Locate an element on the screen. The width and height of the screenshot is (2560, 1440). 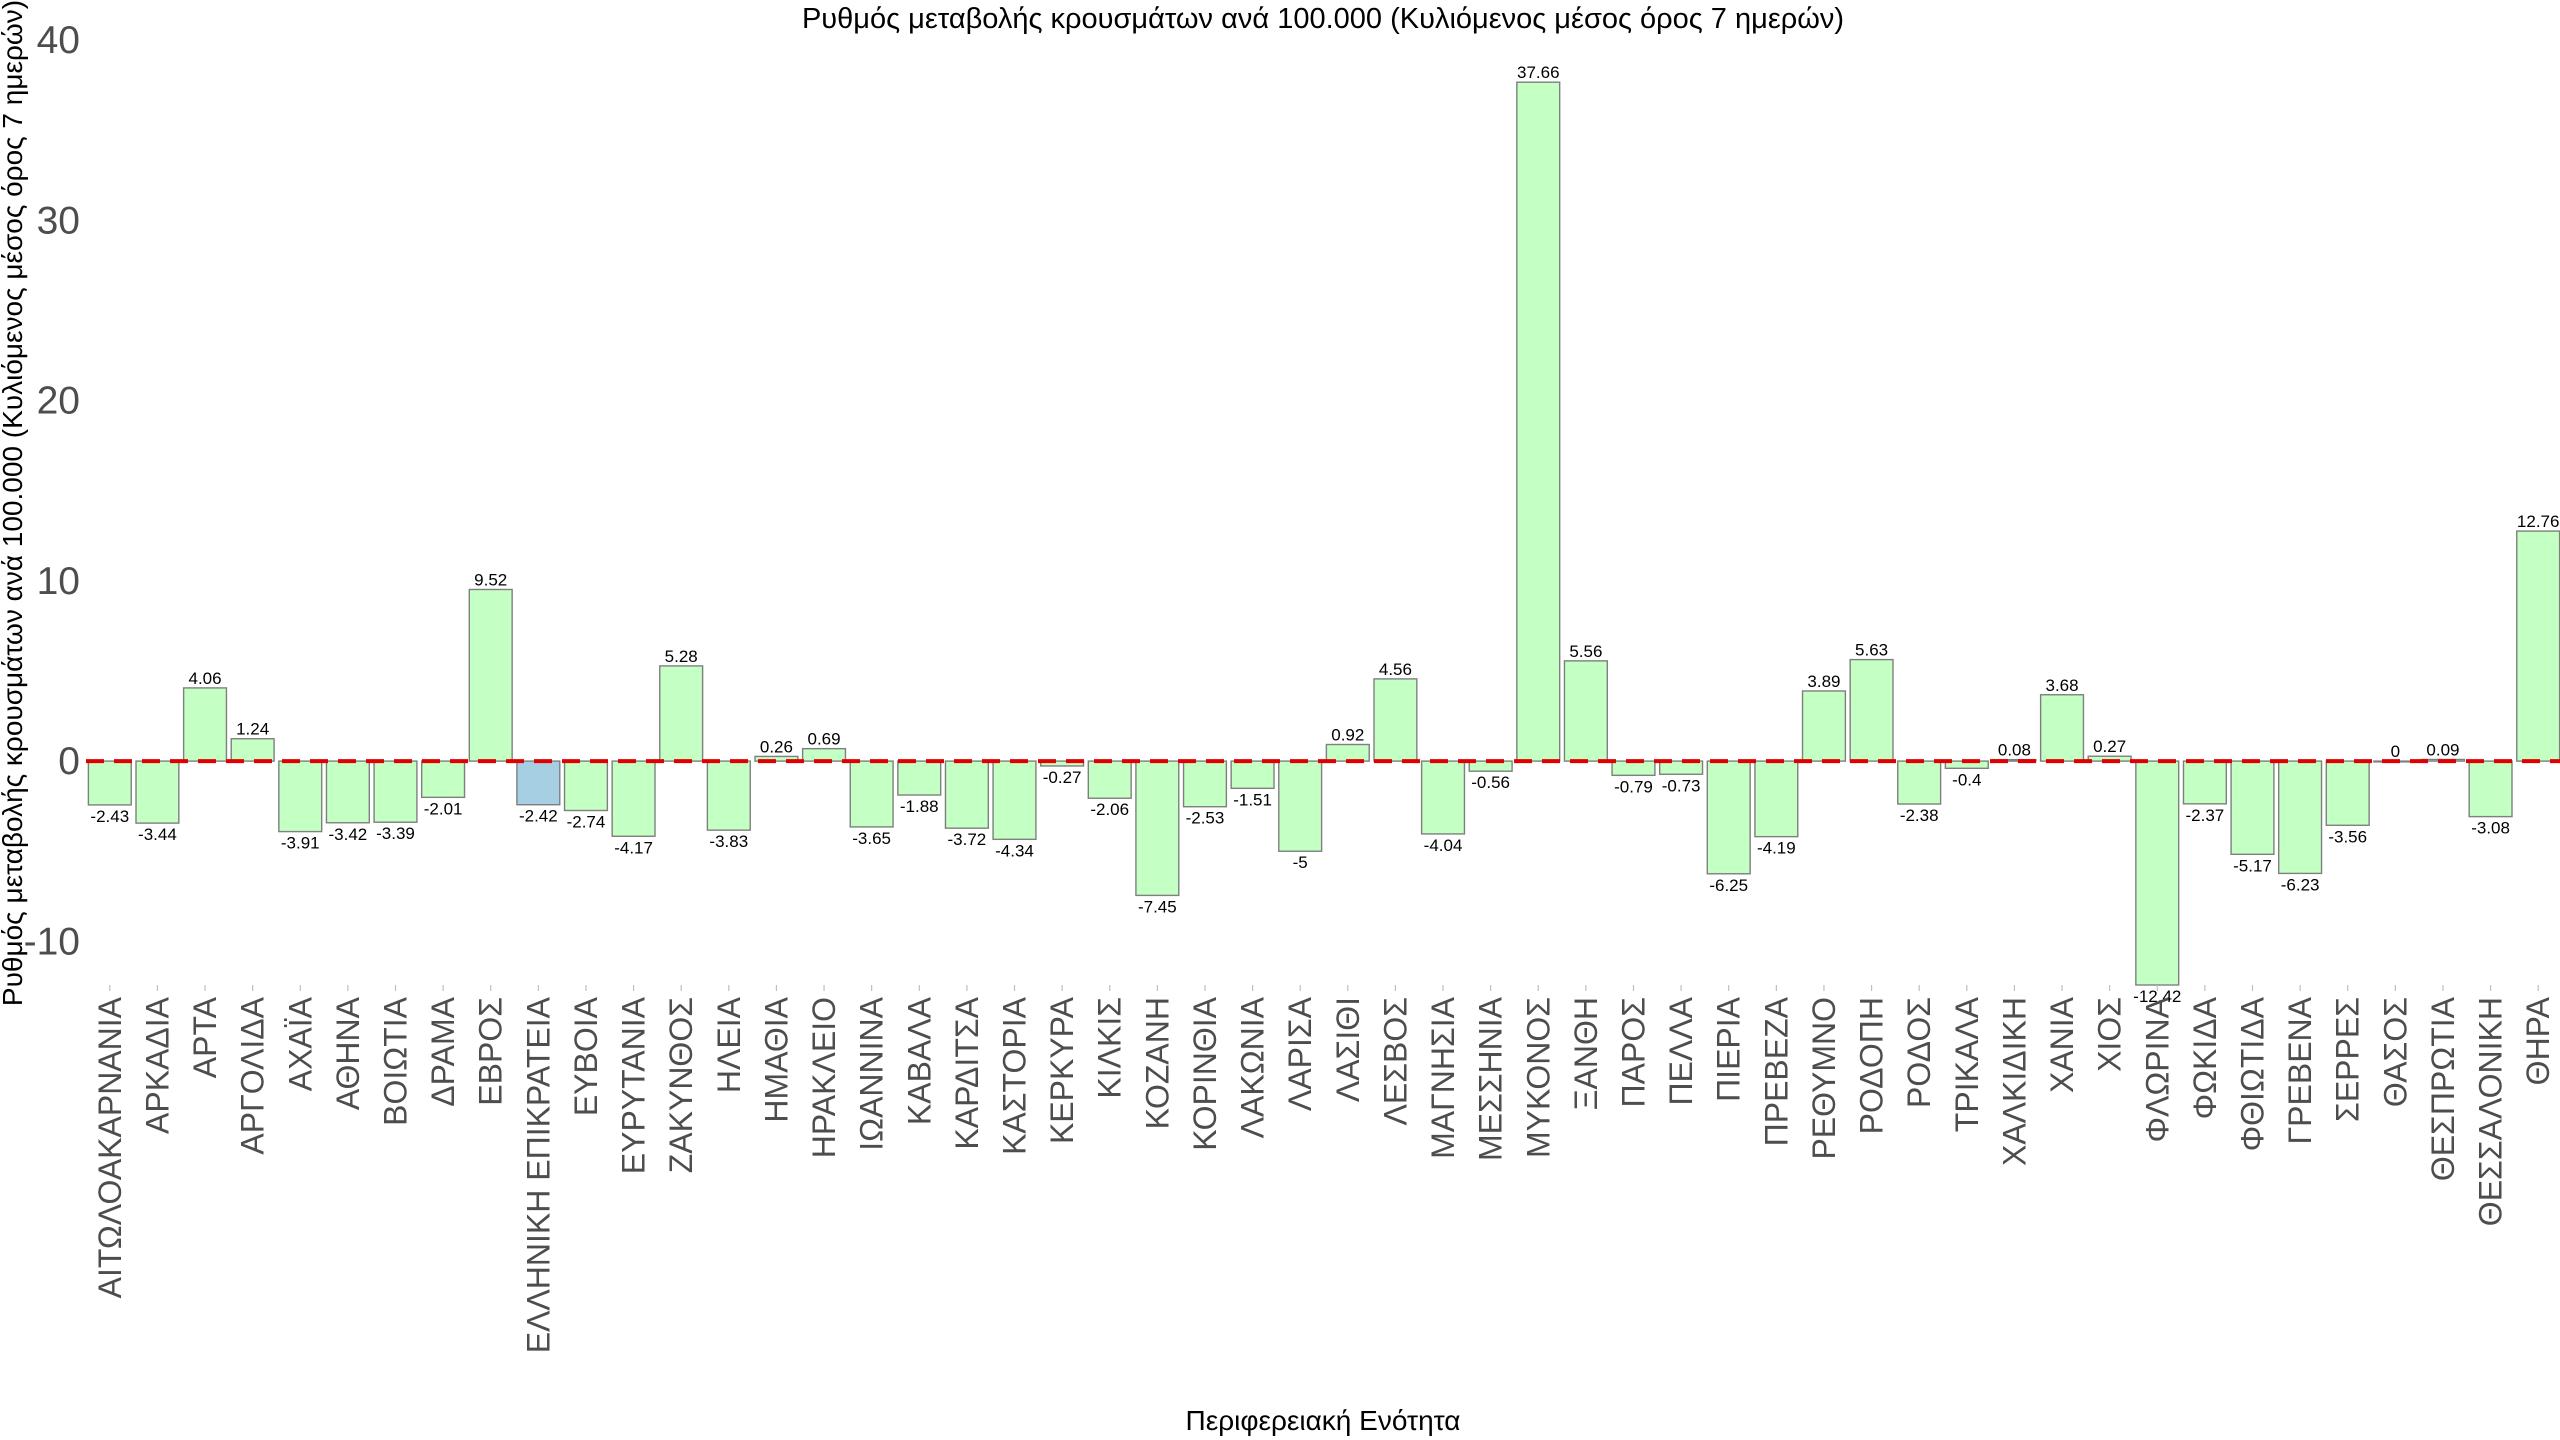
data-label: 3.89 is located at coordinates (1823, 681).